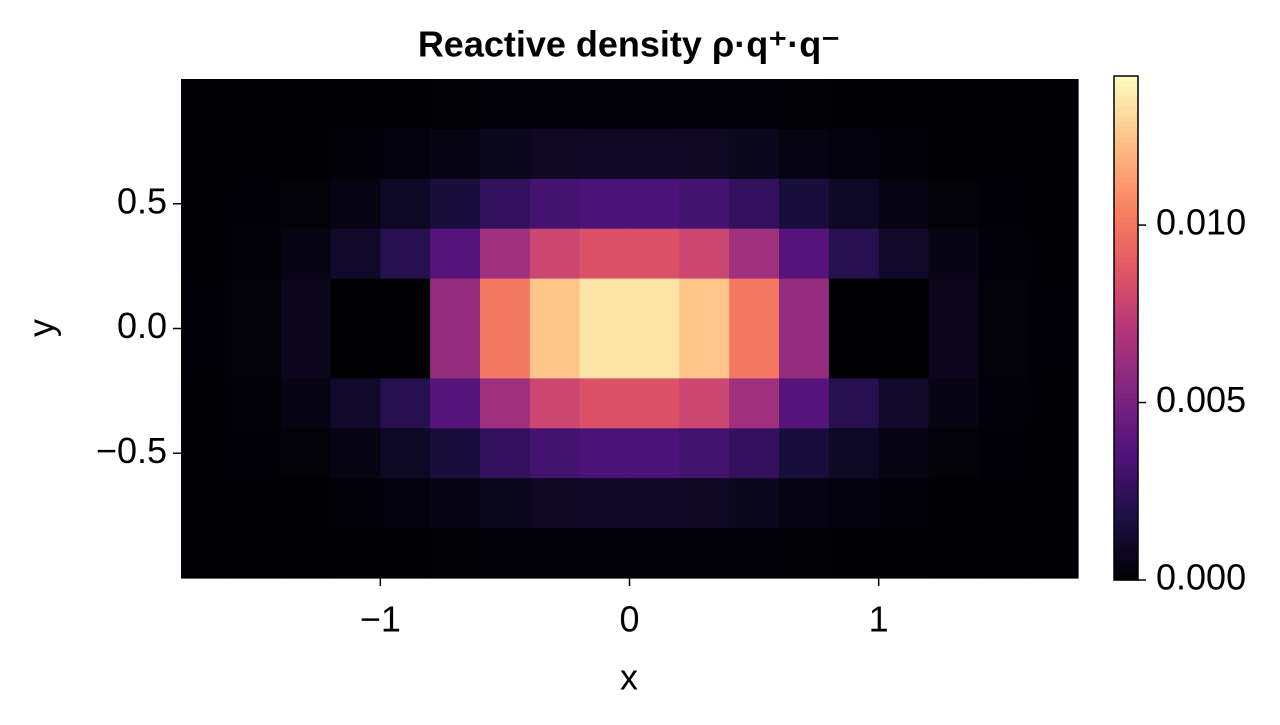 The image size is (1280, 725). Describe the element at coordinates (879, 619) in the screenshot. I see `x-tick-label: 1` at that location.